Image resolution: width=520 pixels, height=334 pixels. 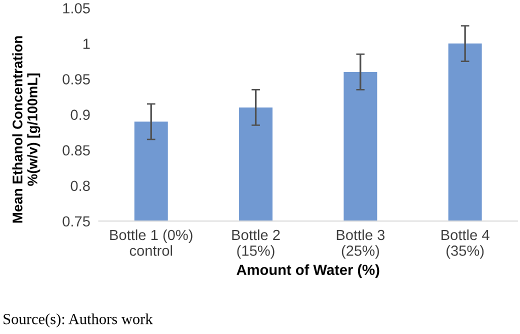 I want to click on x-tick-label: Bottle 3 (25%), so click(x=360, y=244).